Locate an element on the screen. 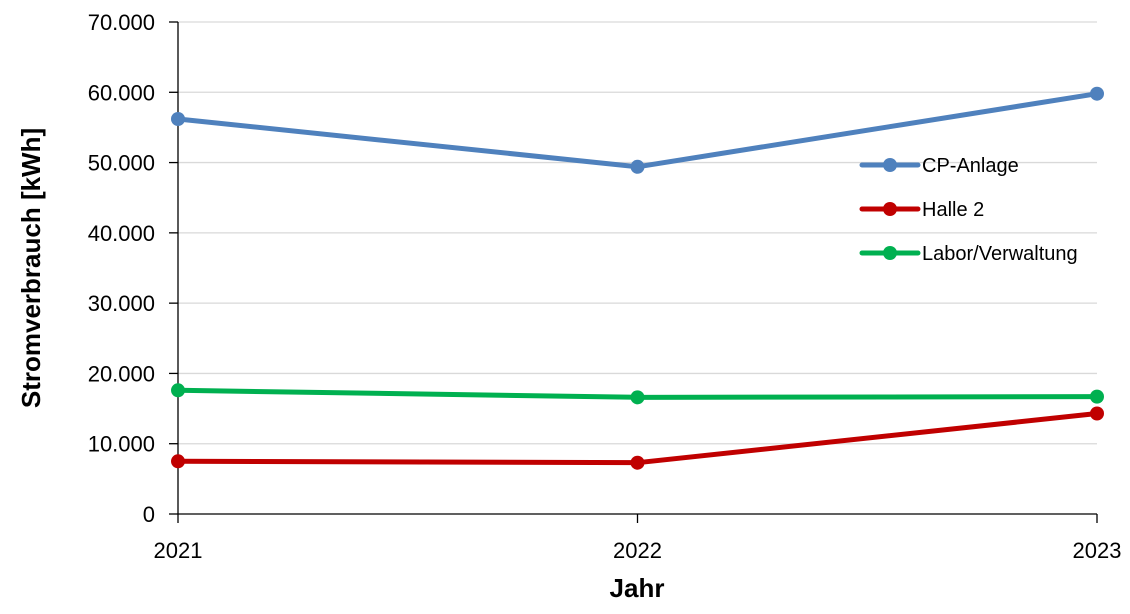 The height and width of the screenshot is (614, 1130). y-tick-label: 70.000 is located at coordinates (121, 22).